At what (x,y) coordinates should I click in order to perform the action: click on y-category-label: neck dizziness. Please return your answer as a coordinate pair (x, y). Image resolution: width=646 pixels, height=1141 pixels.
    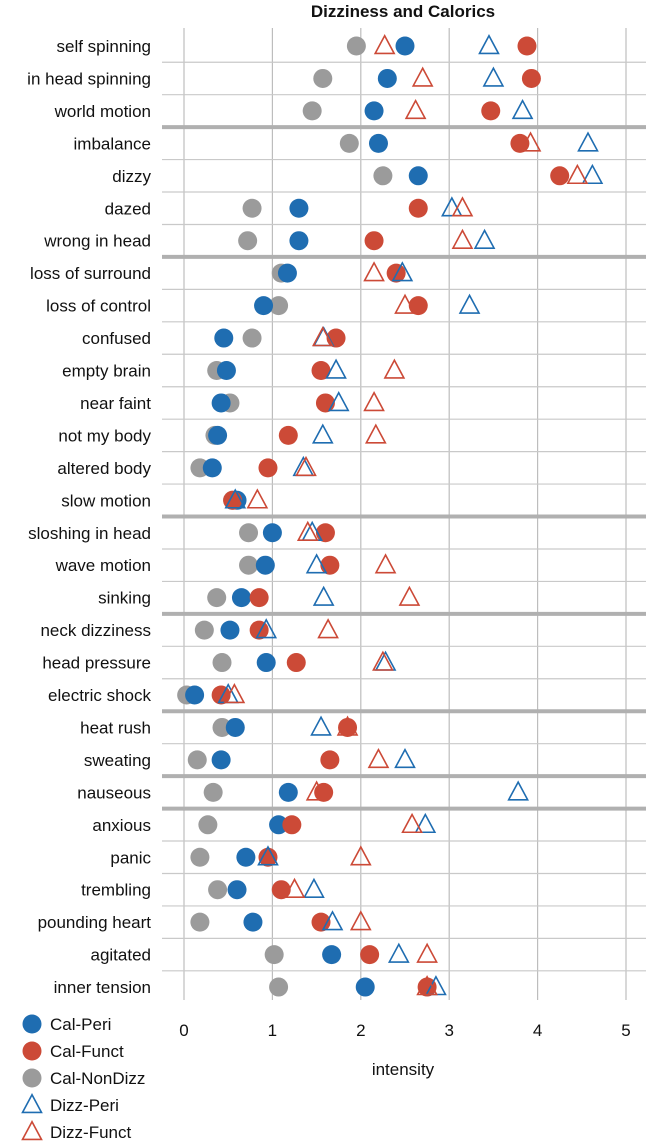
    Looking at the image, I should click on (95, 630).